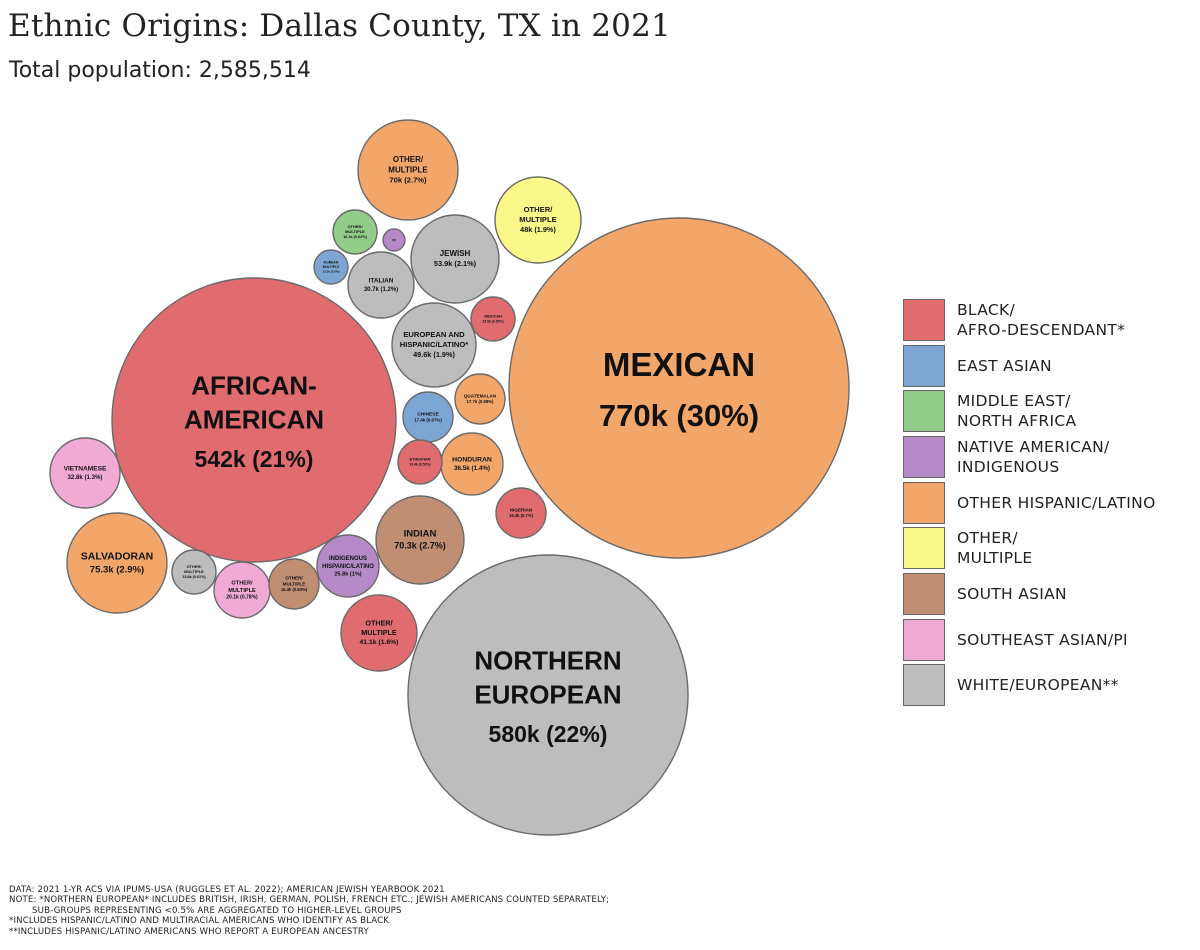  I want to click on bubble-name: AFRICAN-, so click(254, 386).